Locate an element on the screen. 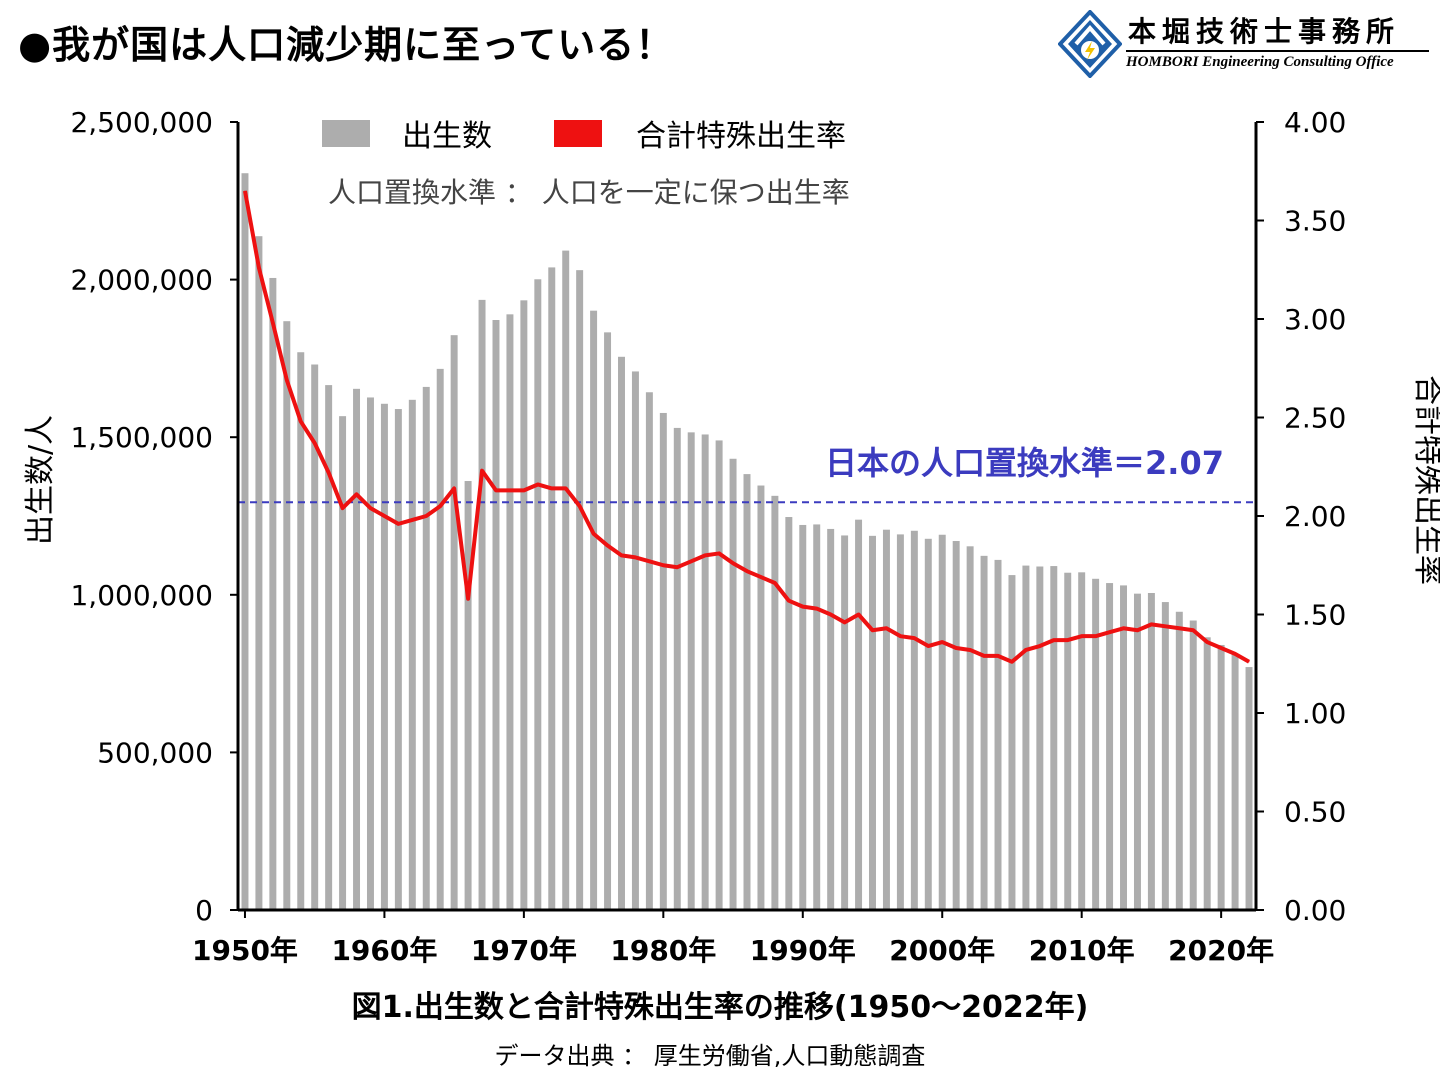  x-tick-label: 2010年 is located at coordinates (1082, 950).